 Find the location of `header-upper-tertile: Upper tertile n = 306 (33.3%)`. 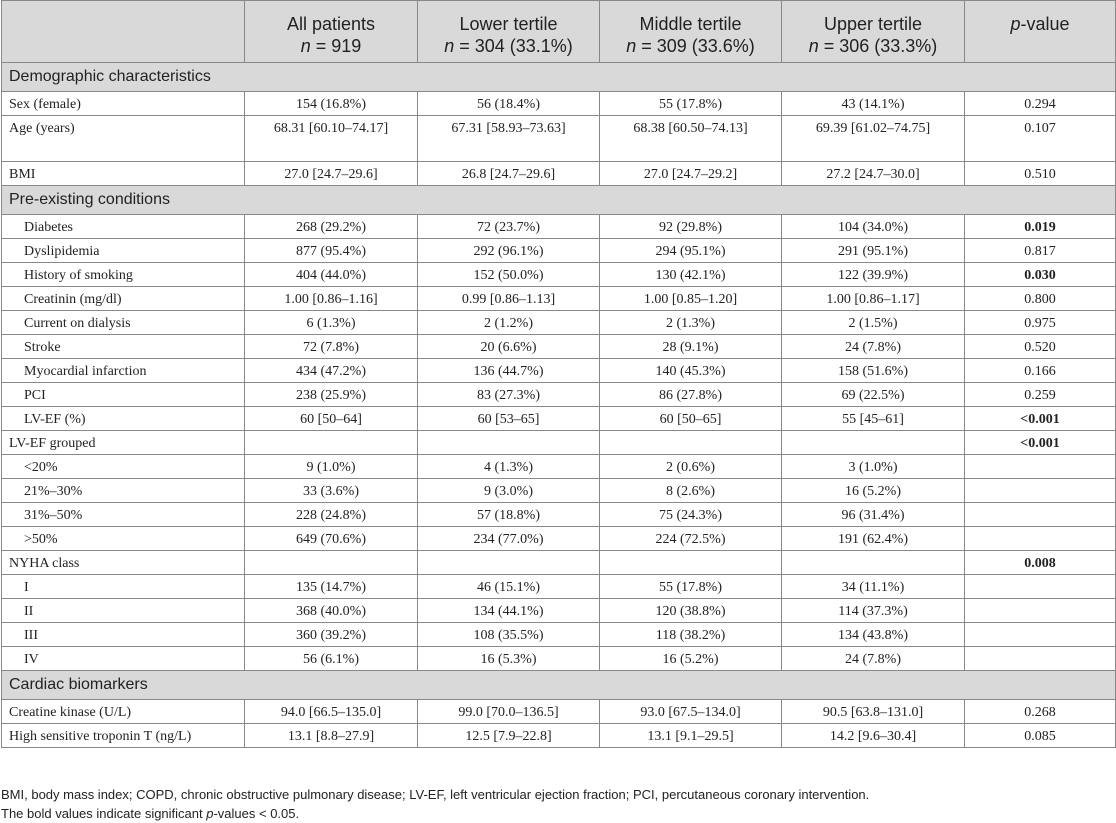

header-upper-tertile: Upper tertile n = 306 (33.3%) is located at coordinates (873, 31).